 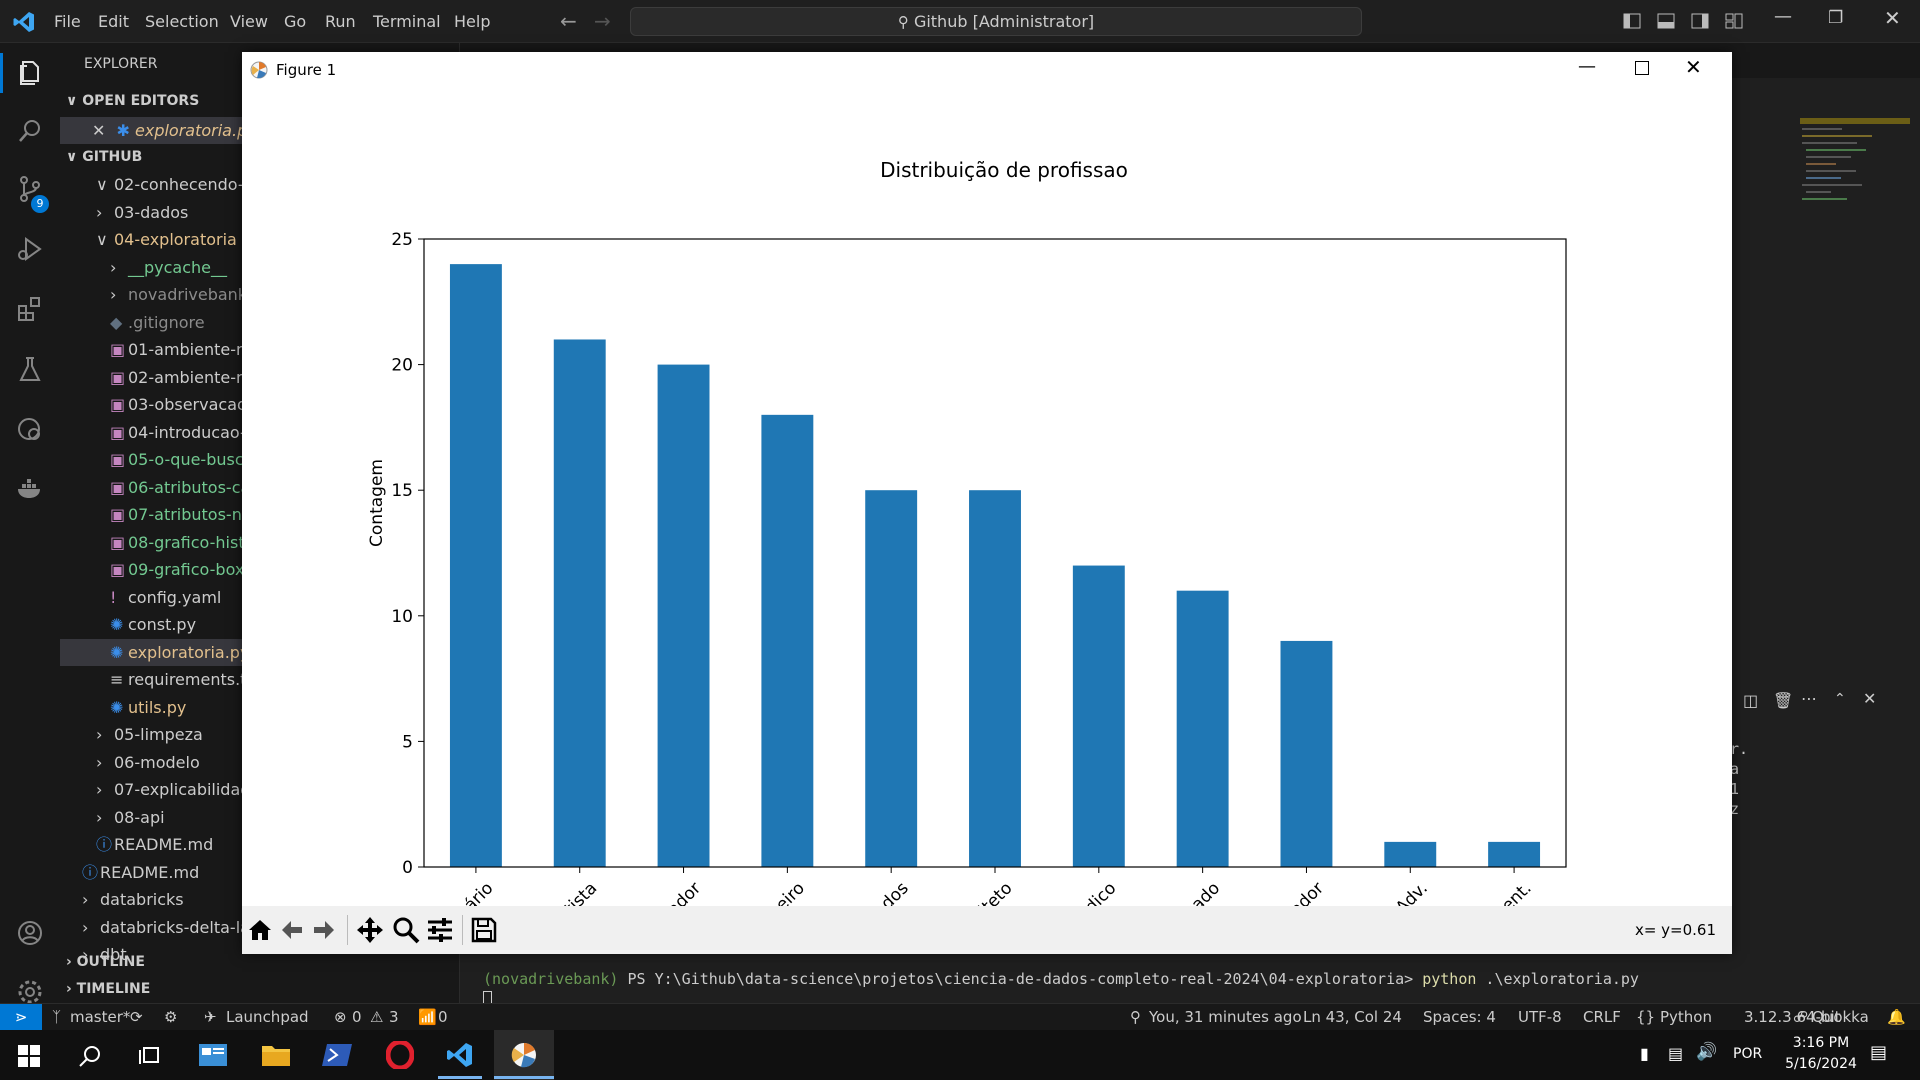 What do you see at coordinates (440, 930) in the screenshot?
I see `configure-subplots-icon` at bounding box center [440, 930].